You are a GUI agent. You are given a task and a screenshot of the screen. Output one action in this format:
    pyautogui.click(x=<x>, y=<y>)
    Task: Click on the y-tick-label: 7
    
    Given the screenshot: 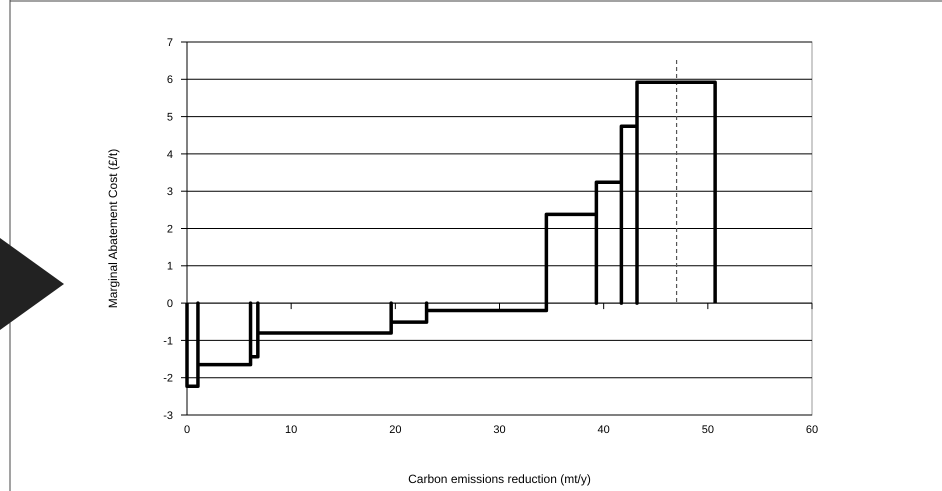 What is the action you would take?
    pyautogui.click(x=169, y=42)
    